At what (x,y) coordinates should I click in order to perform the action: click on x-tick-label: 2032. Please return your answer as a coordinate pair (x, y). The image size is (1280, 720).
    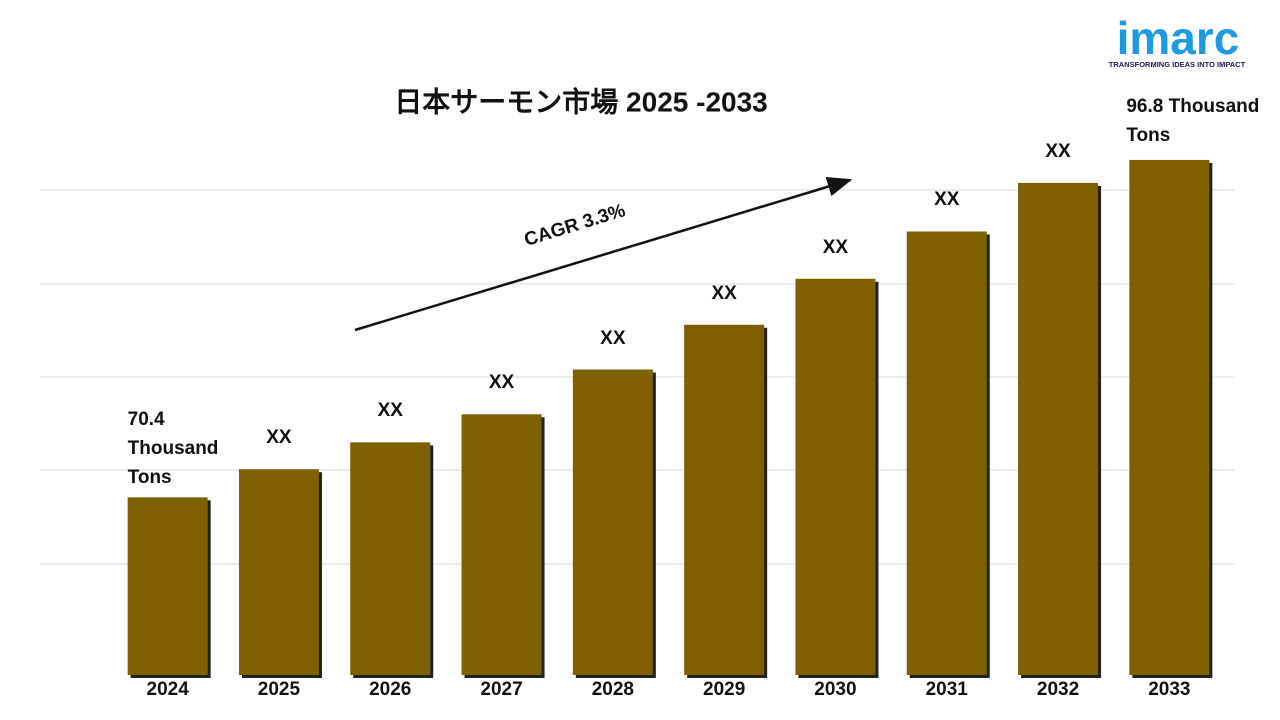
    Looking at the image, I should click on (1058, 689).